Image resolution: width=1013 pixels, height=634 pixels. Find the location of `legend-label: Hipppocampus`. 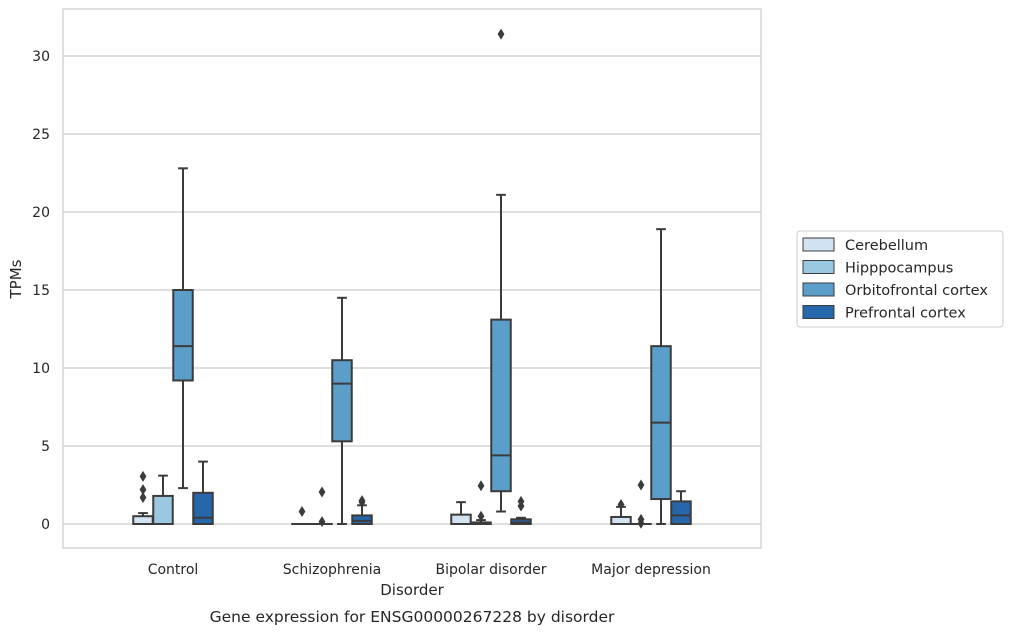

legend-label: Hipppocampus is located at coordinates (899, 269).